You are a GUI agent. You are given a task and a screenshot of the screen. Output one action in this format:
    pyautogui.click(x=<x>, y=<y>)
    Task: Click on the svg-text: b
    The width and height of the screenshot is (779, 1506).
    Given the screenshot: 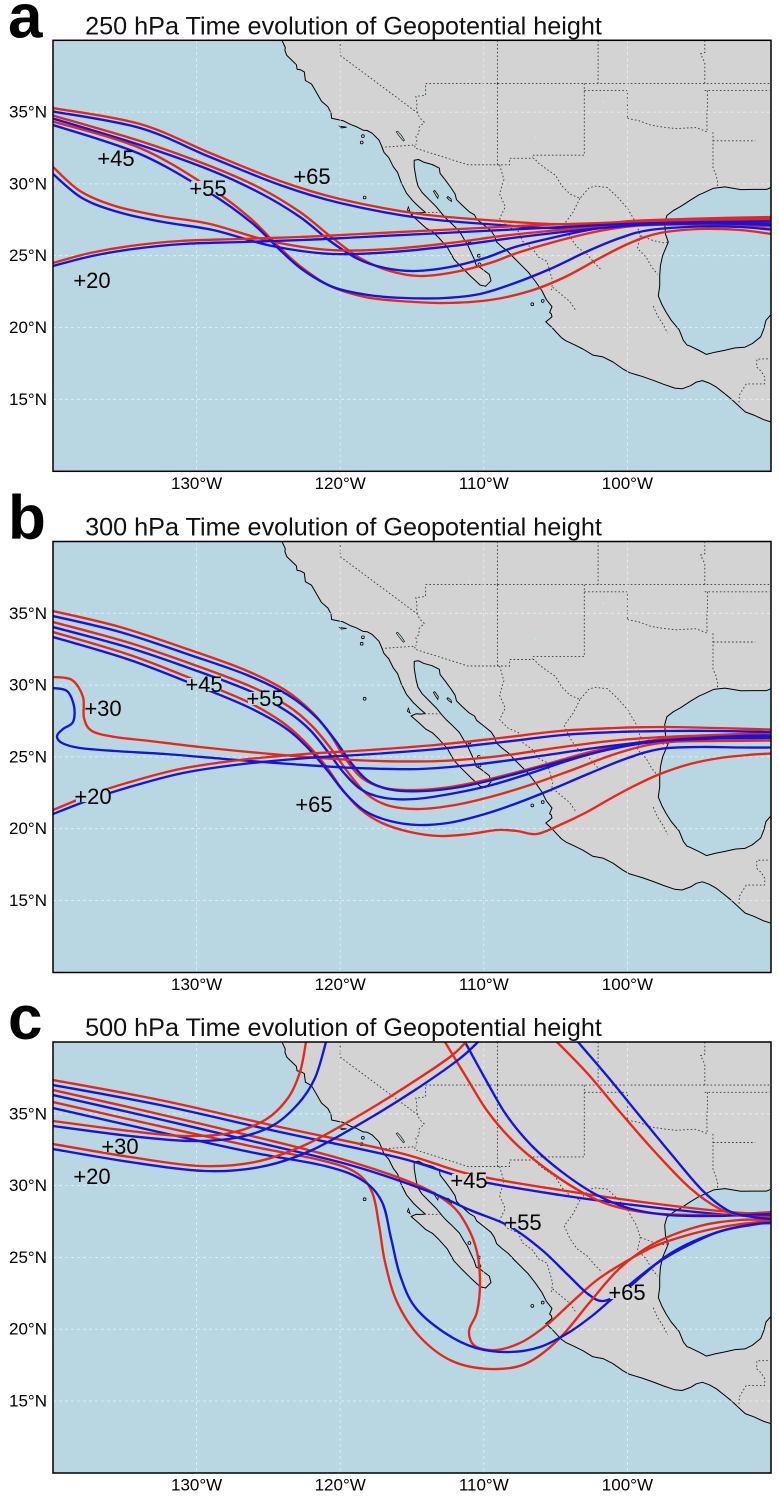 What is the action you would take?
    pyautogui.click(x=27, y=518)
    